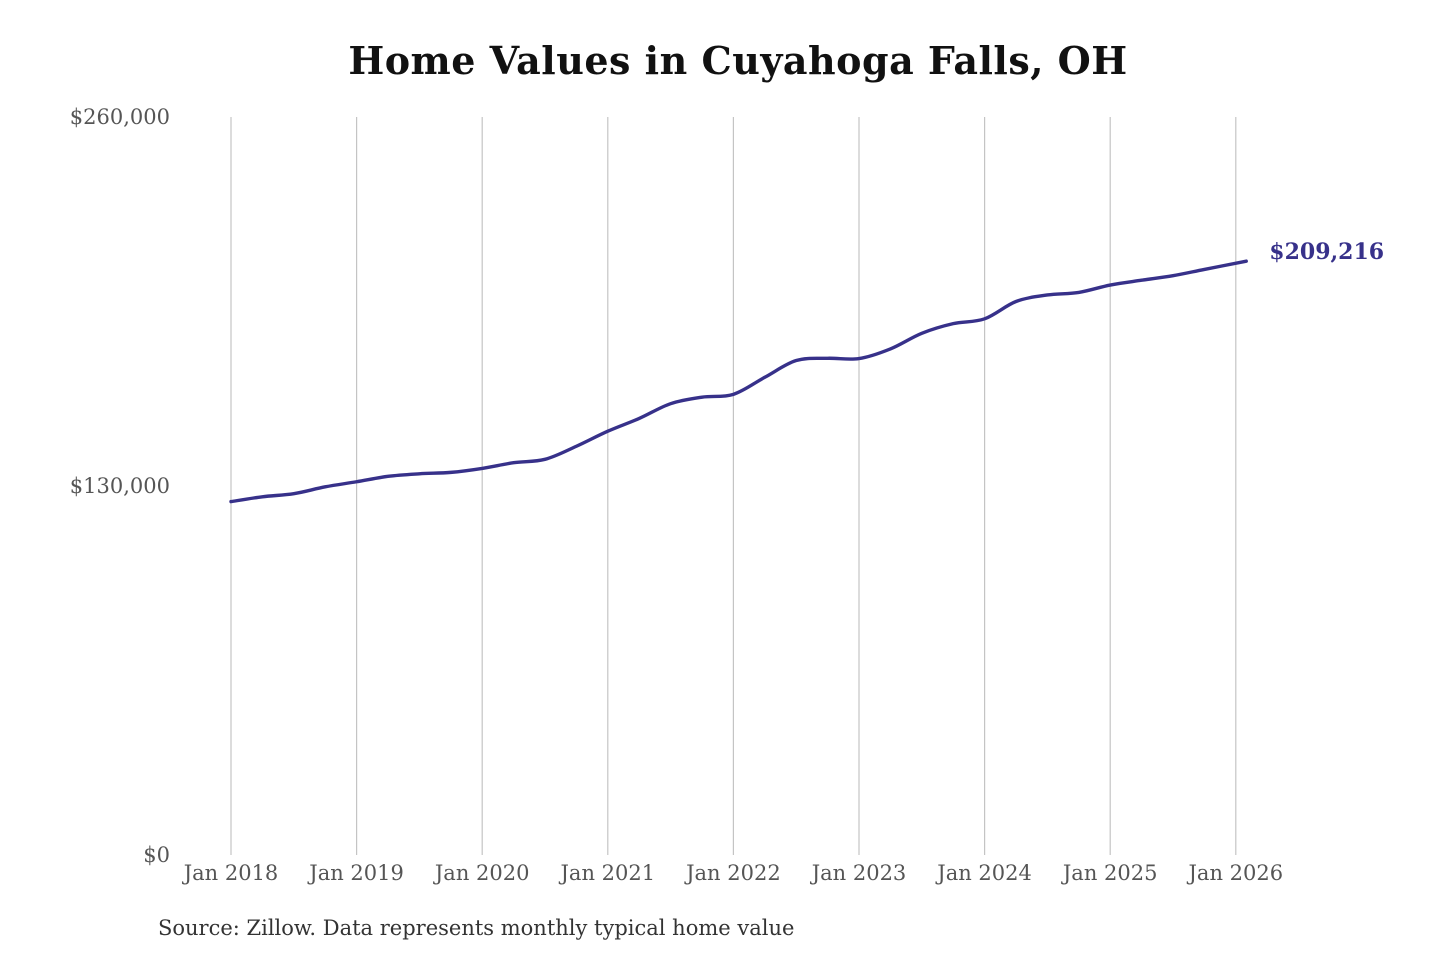 The image size is (1440, 960). I want to click on x-tick-label: Jan 2019, so click(355, 873).